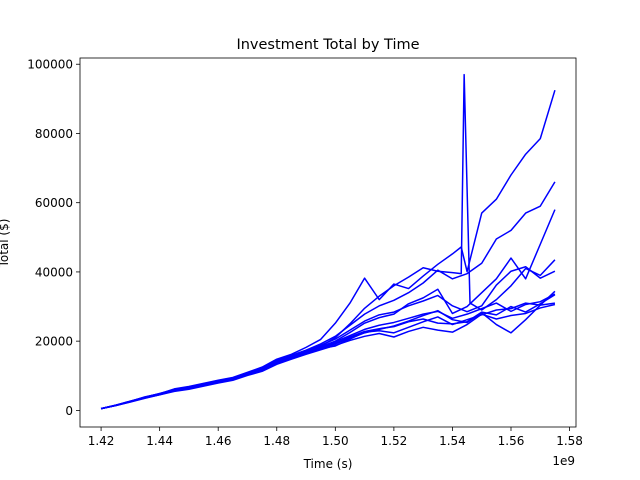 This screenshot has width=640, height=480. I want to click on y-tick-label: 60000, so click(54, 203).